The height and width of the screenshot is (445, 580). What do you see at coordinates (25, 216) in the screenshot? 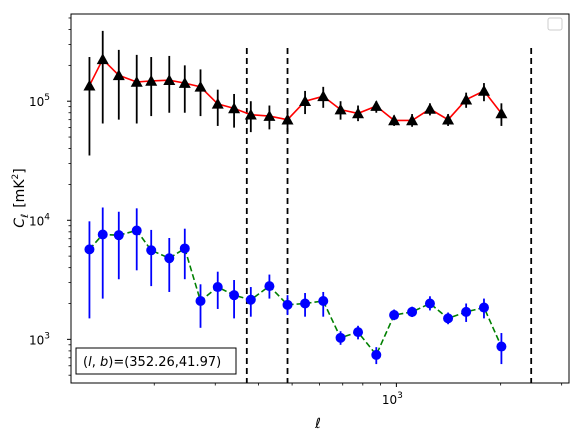
I see `y-axis-label-sub: ℓ` at bounding box center [25, 216].